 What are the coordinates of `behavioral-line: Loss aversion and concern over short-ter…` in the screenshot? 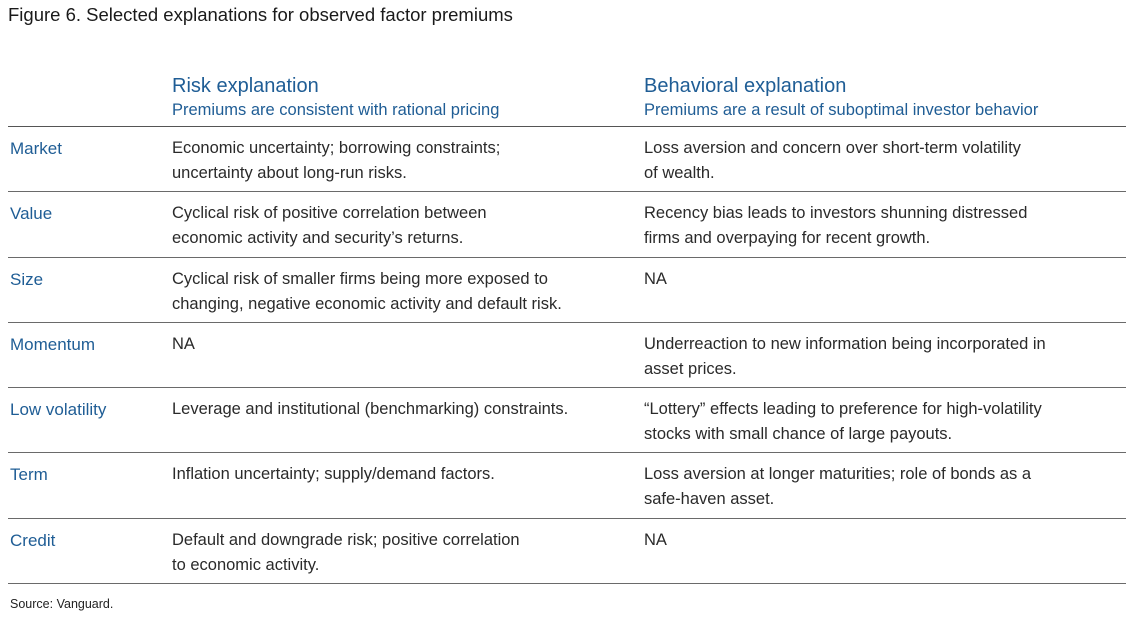 It's located at (832, 148).